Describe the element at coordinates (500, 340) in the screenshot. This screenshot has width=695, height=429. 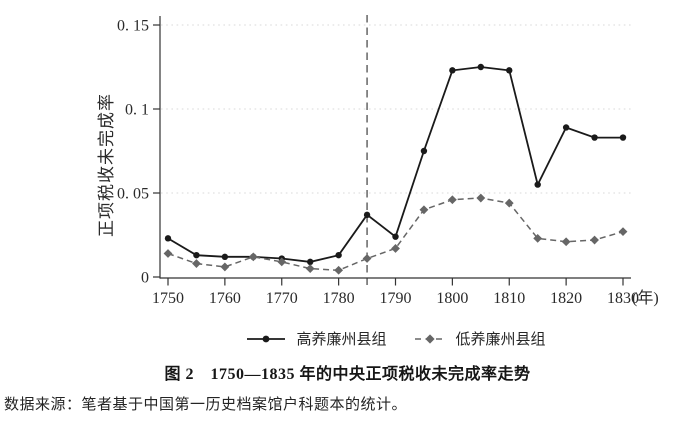
I see `legend-label-low-group: 低养廉州县组` at that location.